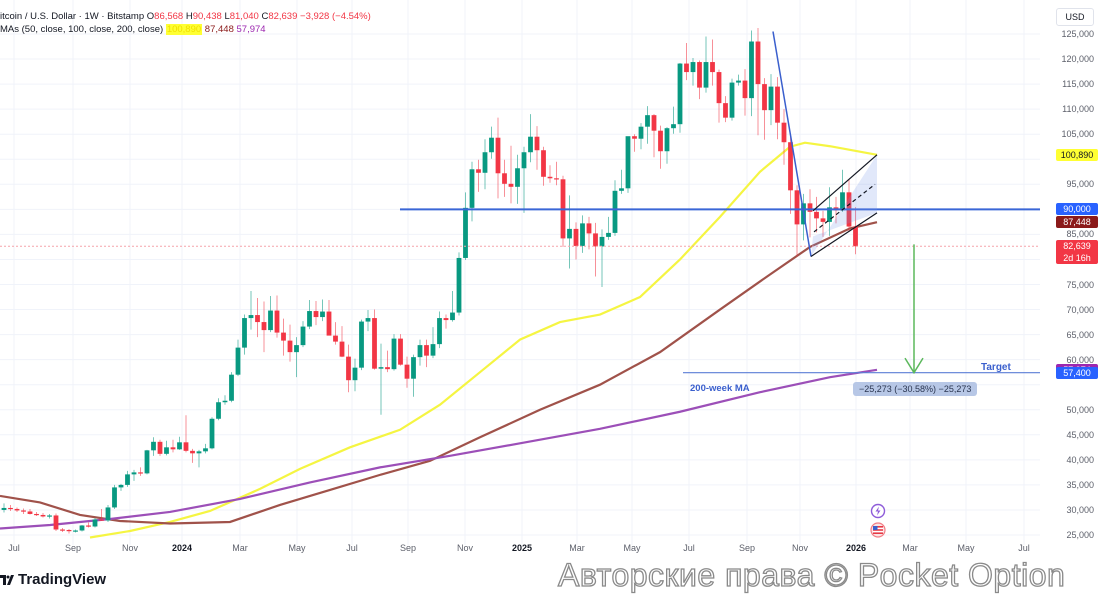 This screenshot has width=1100, height=600. Describe the element at coordinates (1077, 34) in the screenshot. I see `price-tick: 125,000` at that location.